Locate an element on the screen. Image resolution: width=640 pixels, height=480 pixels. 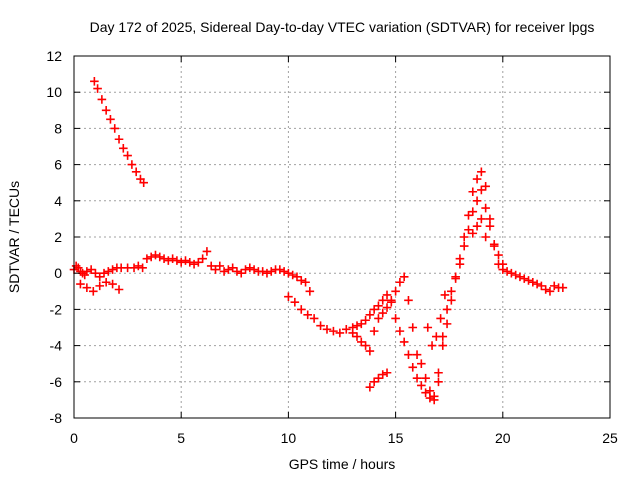
x-tick-label: 25 is located at coordinates (610, 438).